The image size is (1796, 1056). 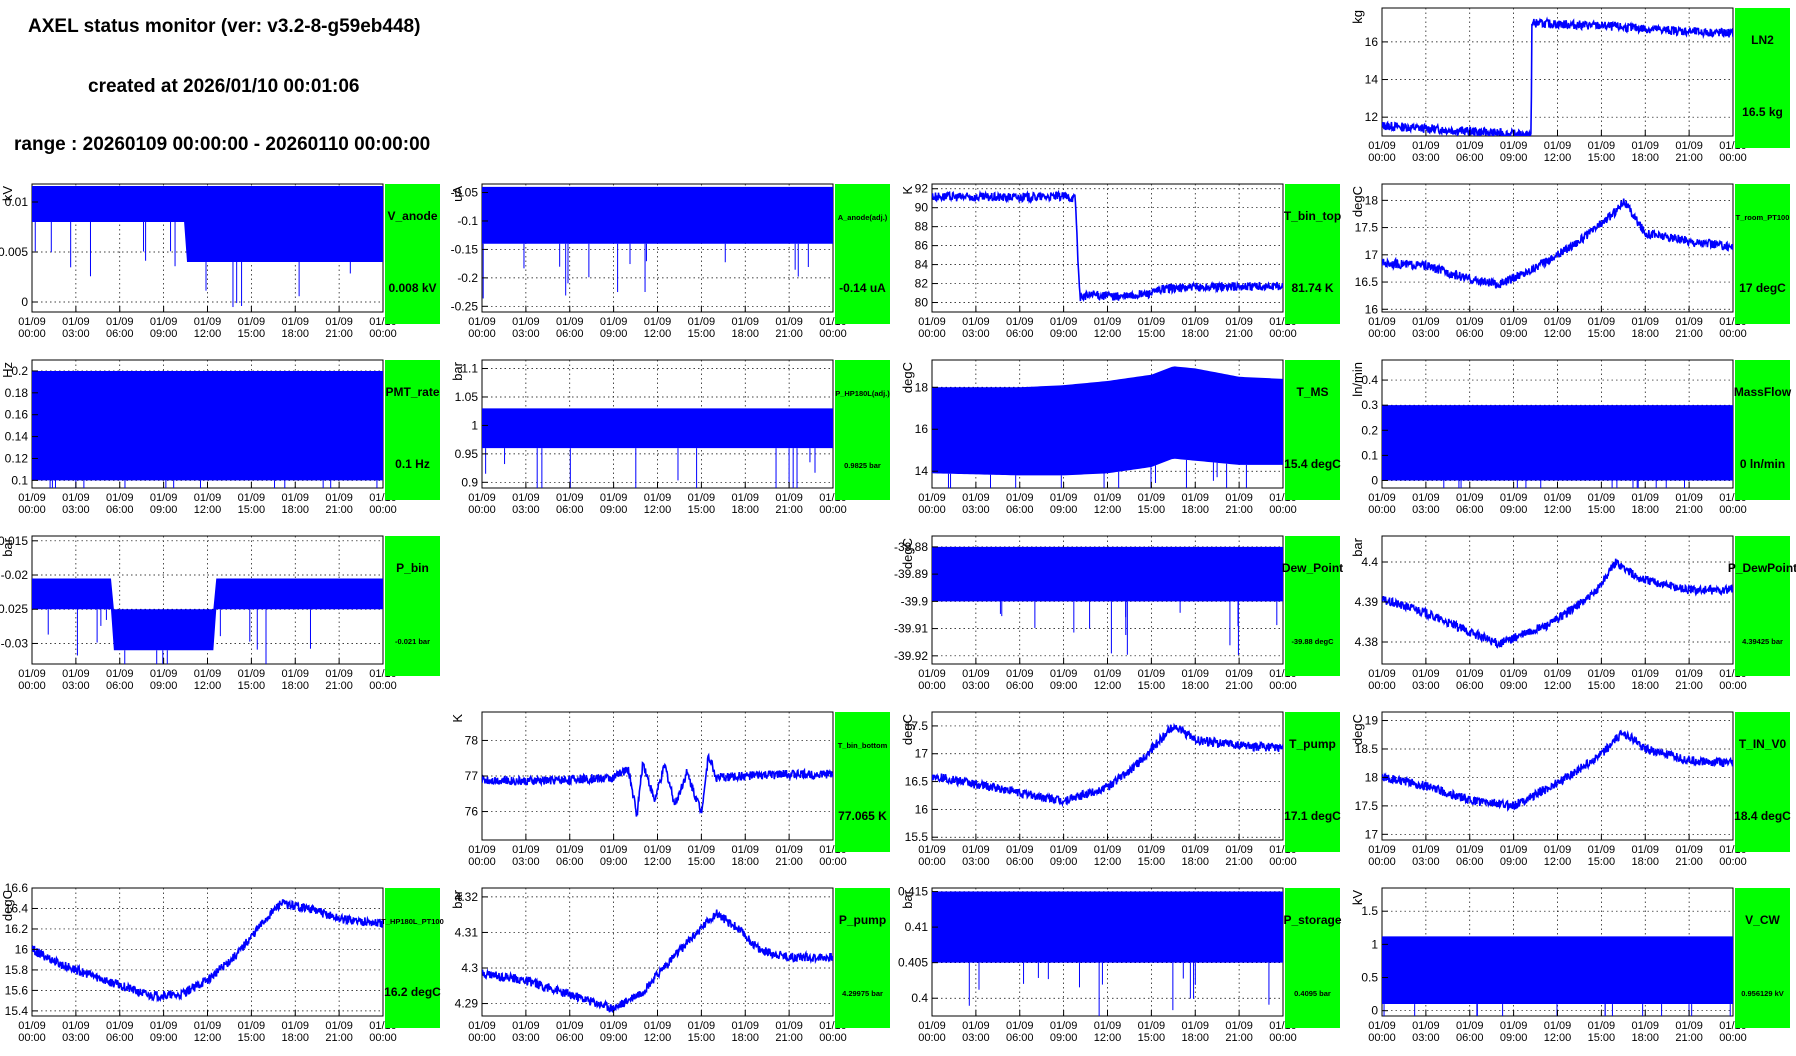 What do you see at coordinates (207, 425) in the screenshot?
I see `band-pmt-rate` at bounding box center [207, 425].